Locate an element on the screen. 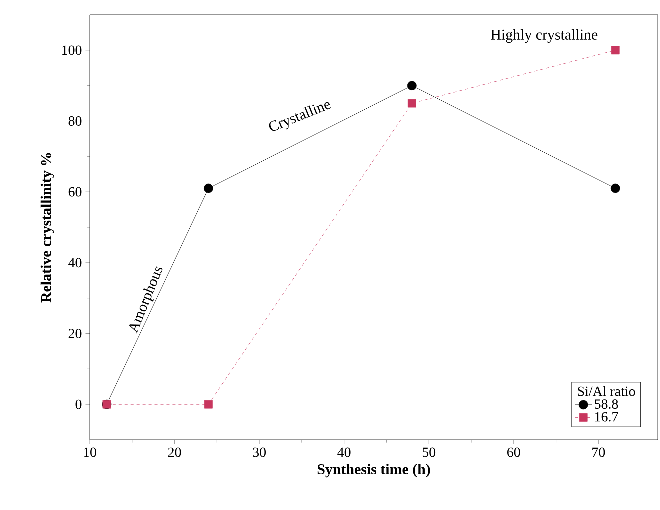 The image size is (660, 510). x-tick-label: 20 is located at coordinates (175, 453).